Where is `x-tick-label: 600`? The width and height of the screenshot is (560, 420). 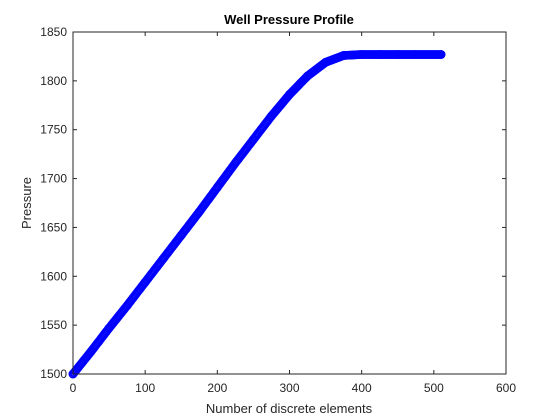 x-tick-label: 600 is located at coordinates (506, 388).